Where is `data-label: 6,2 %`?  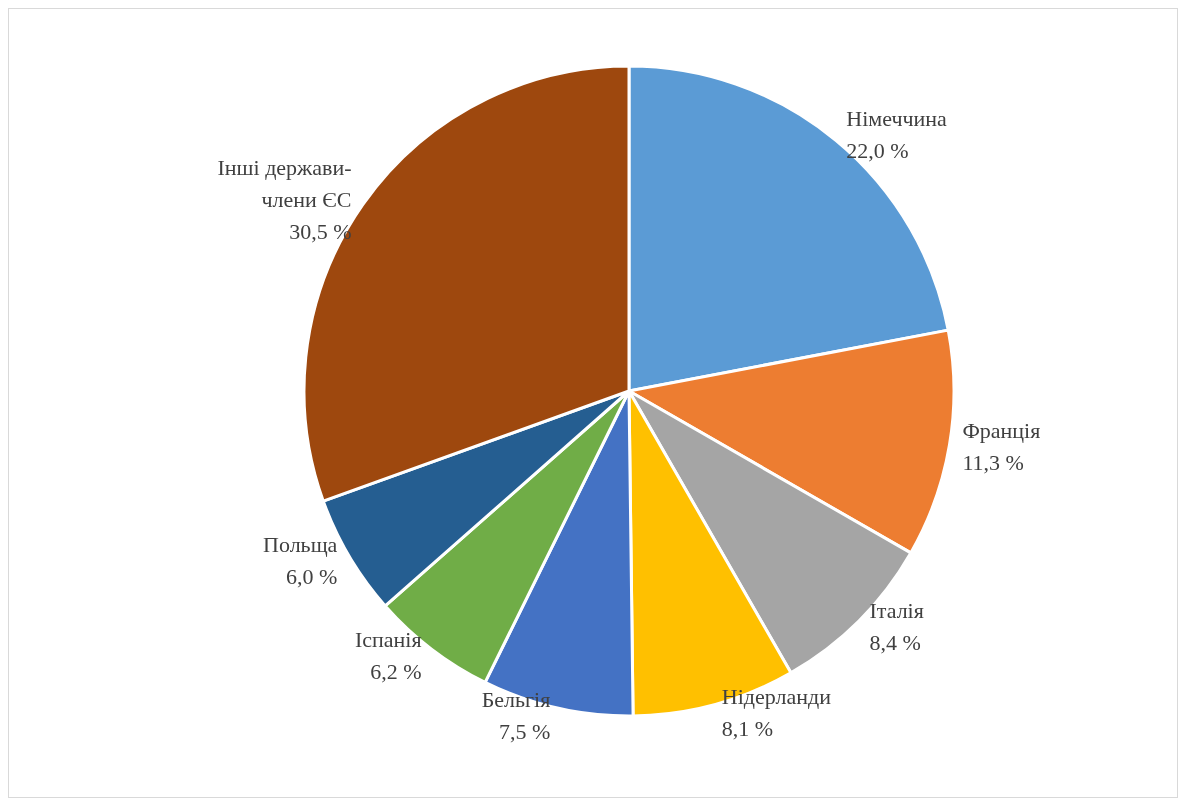 data-label: 6,2 % is located at coordinates (396, 671).